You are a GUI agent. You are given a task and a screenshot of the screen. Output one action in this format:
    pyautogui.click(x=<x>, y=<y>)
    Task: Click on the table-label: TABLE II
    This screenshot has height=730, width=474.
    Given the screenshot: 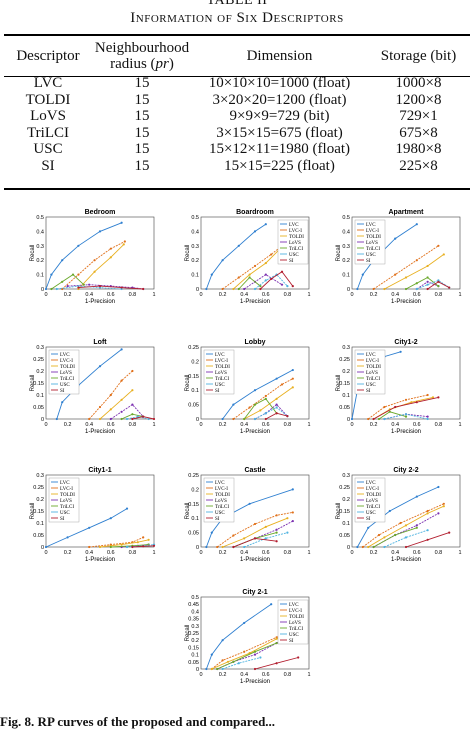 What is the action you would take?
    pyautogui.click(x=237, y=4)
    